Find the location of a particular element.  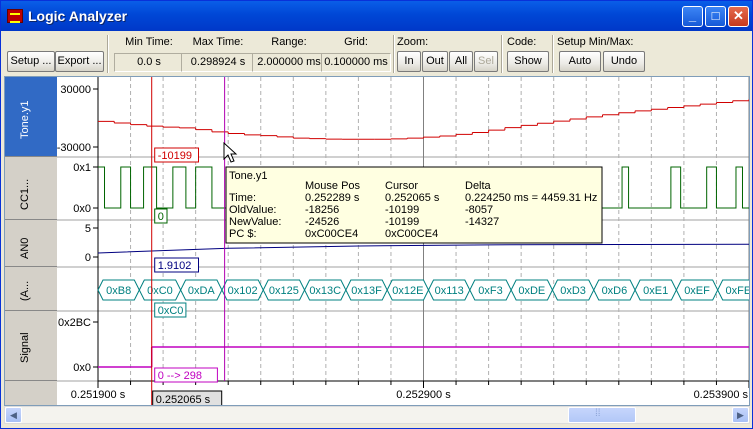

maximize-button: □ is located at coordinates (715, 16).